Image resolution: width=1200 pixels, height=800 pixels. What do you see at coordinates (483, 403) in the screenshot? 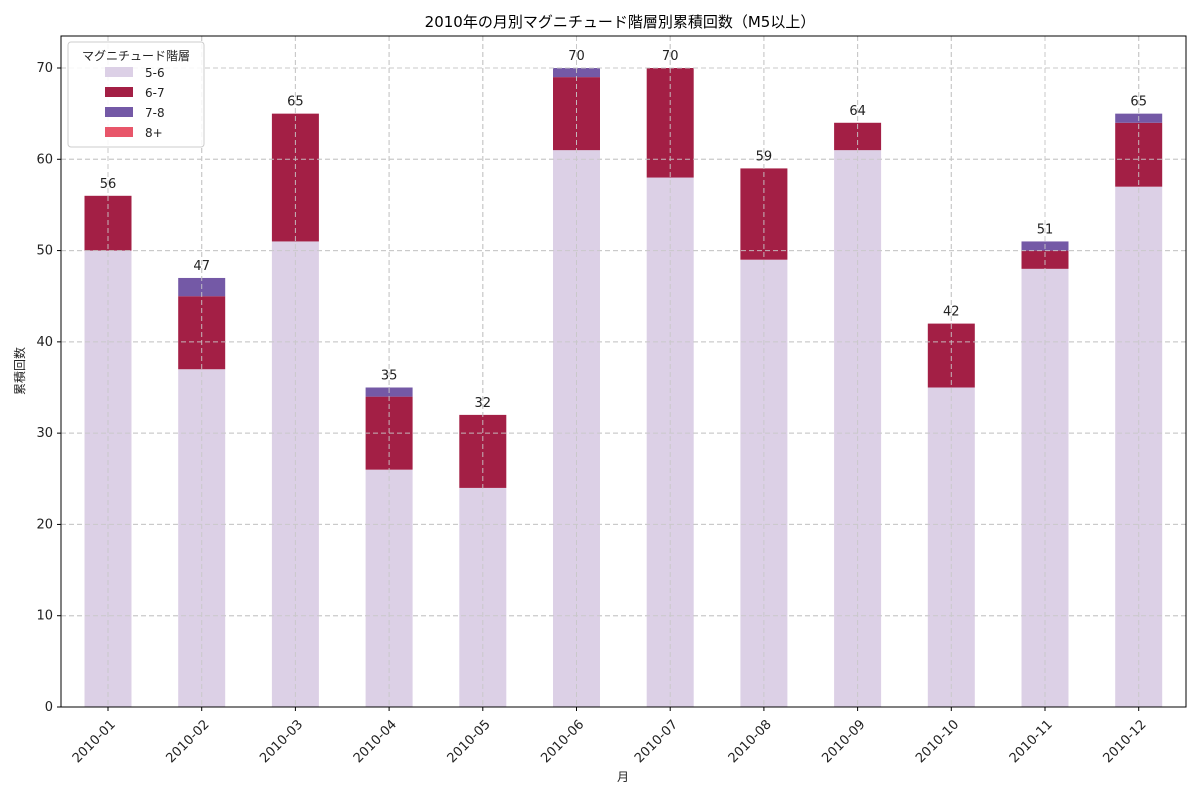
I see `total-label: 32` at bounding box center [483, 403].